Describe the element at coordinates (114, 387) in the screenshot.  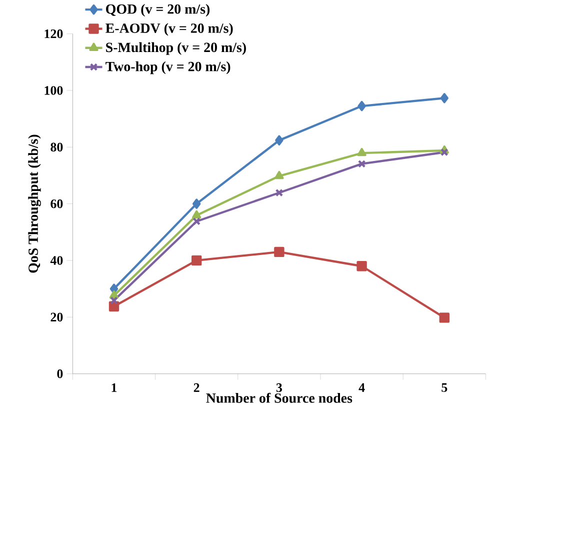
I see `x-tick-label: 1` at that location.